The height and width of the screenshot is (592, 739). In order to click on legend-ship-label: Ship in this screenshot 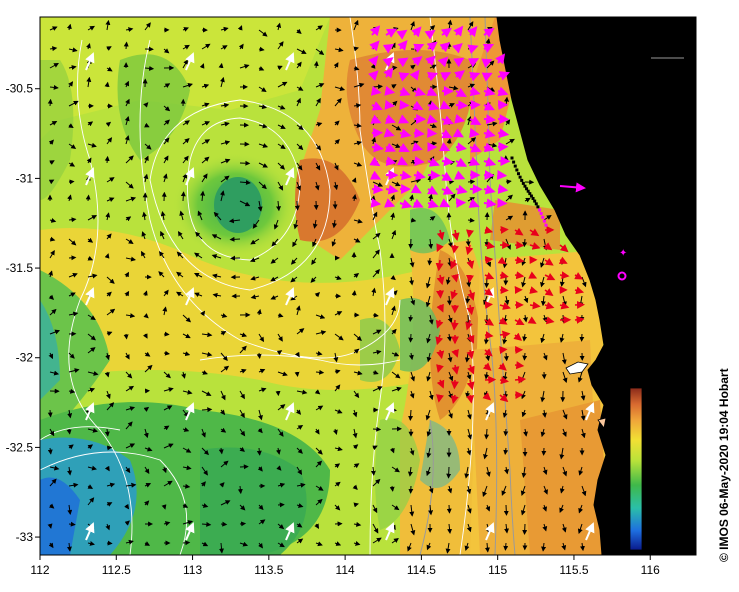, I will do `click(647, 302)`.